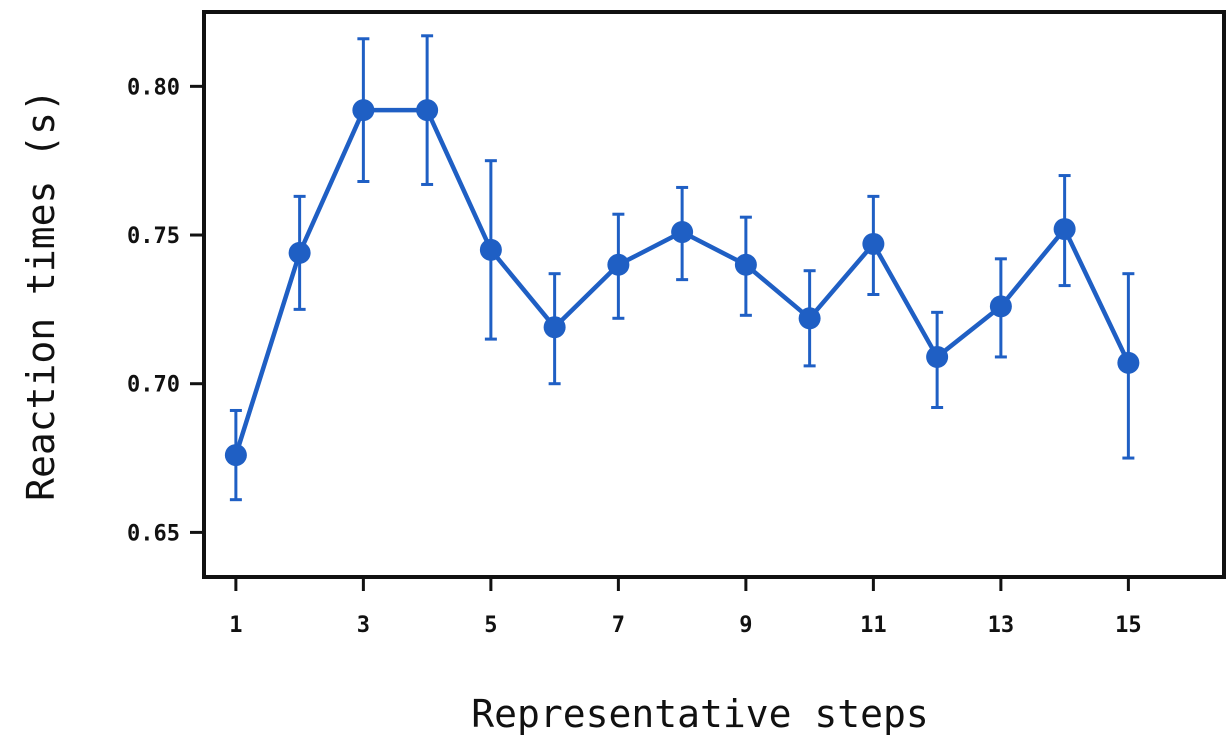 This screenshot has width=1232, height=752. What do you see at coordinates (153, 236) in the screenshot?
I see `y-tick-label: 0.75` at bounding box center [153, 236].